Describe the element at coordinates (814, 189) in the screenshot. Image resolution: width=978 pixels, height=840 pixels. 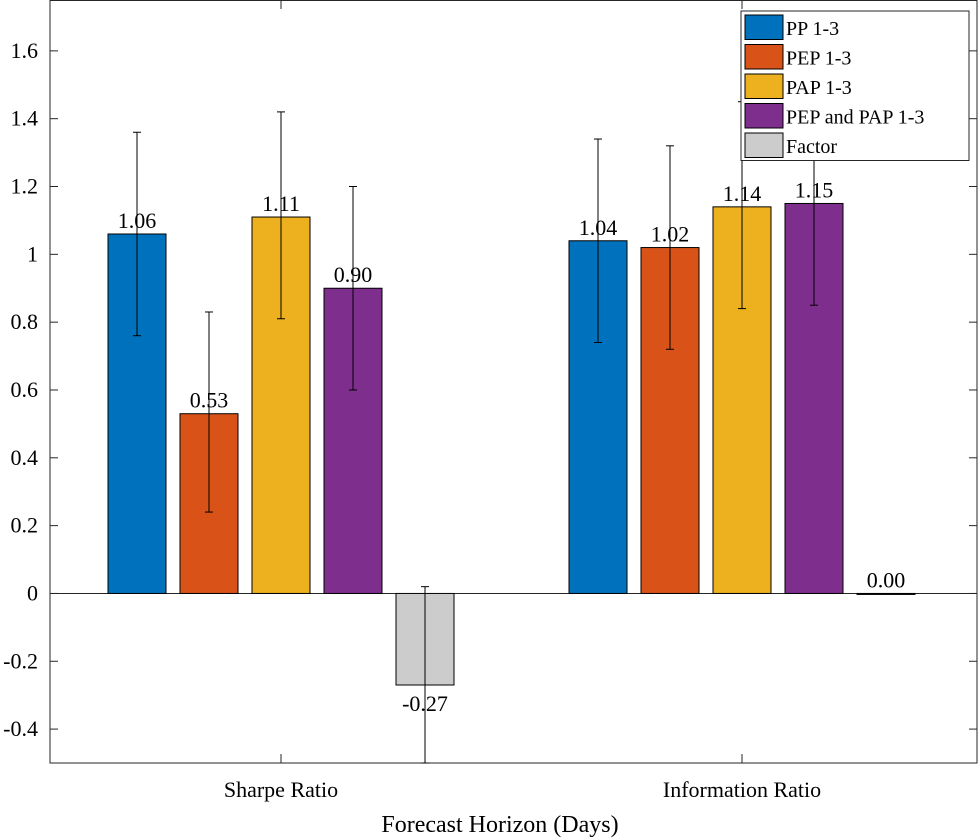
I see `data-label: 1.15` at that location.